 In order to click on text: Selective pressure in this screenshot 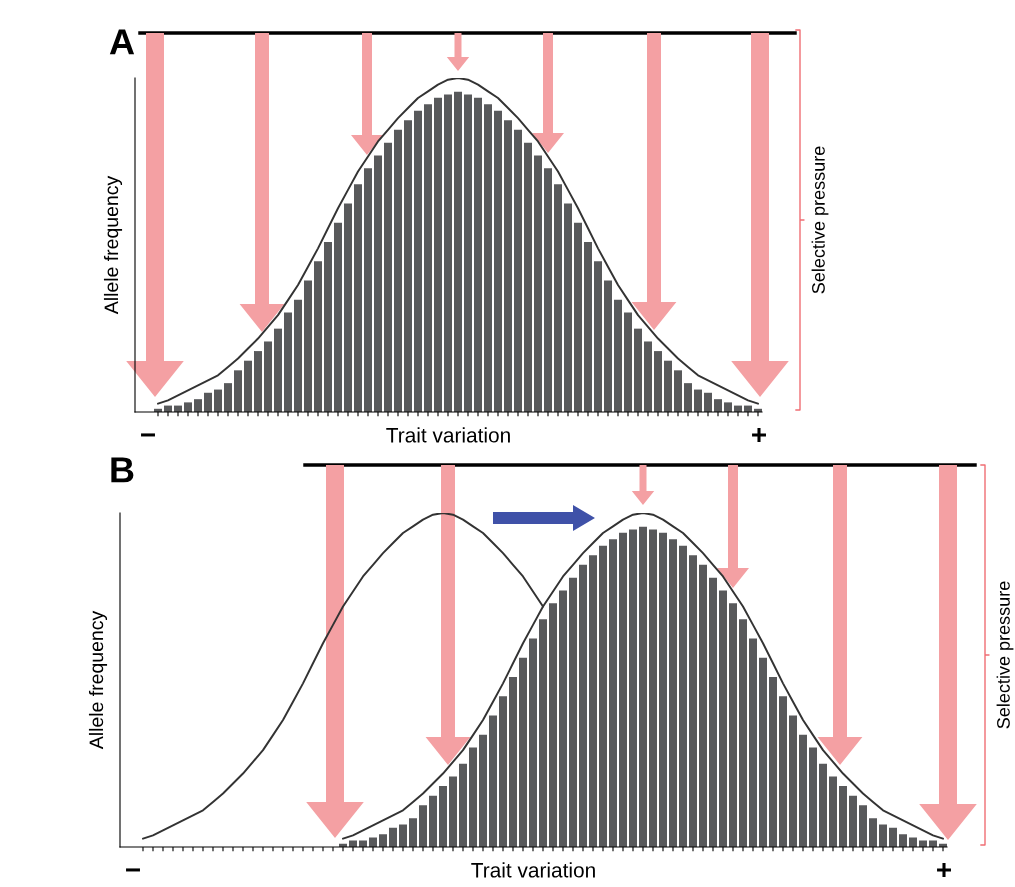, I will do `click(820, 220)`.